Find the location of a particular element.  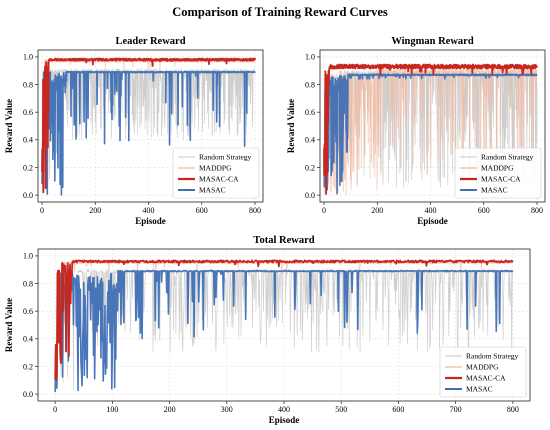

leader-axes-frame is located at coordinates (150, 126).